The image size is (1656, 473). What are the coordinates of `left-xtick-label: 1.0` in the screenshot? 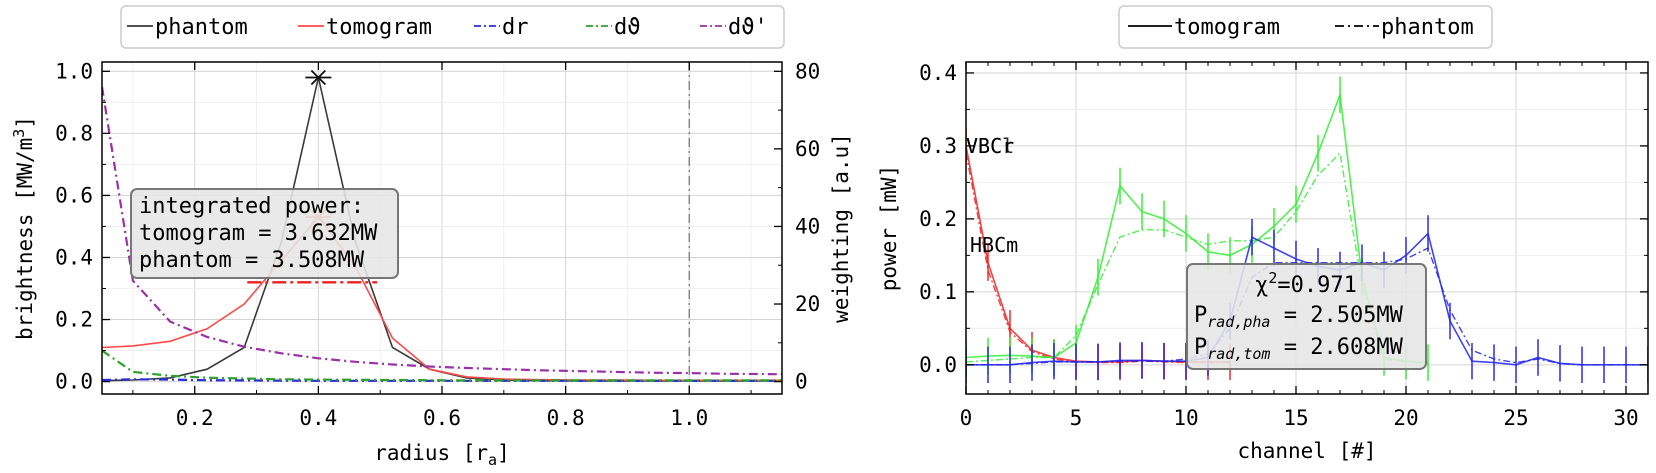 It's located at (689, 418).